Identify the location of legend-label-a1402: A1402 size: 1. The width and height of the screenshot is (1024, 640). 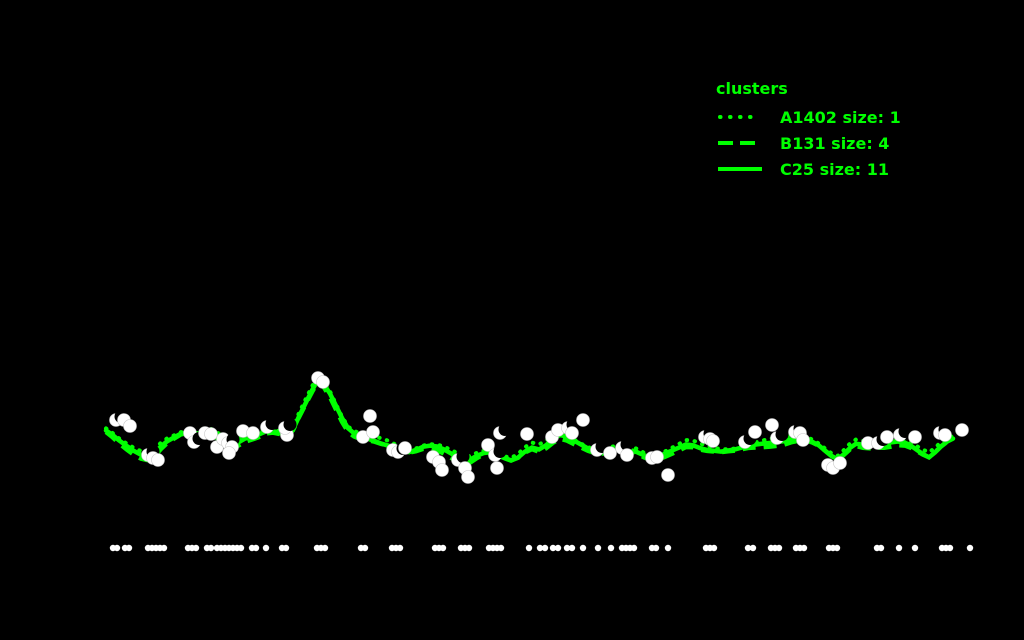
(840, 117).